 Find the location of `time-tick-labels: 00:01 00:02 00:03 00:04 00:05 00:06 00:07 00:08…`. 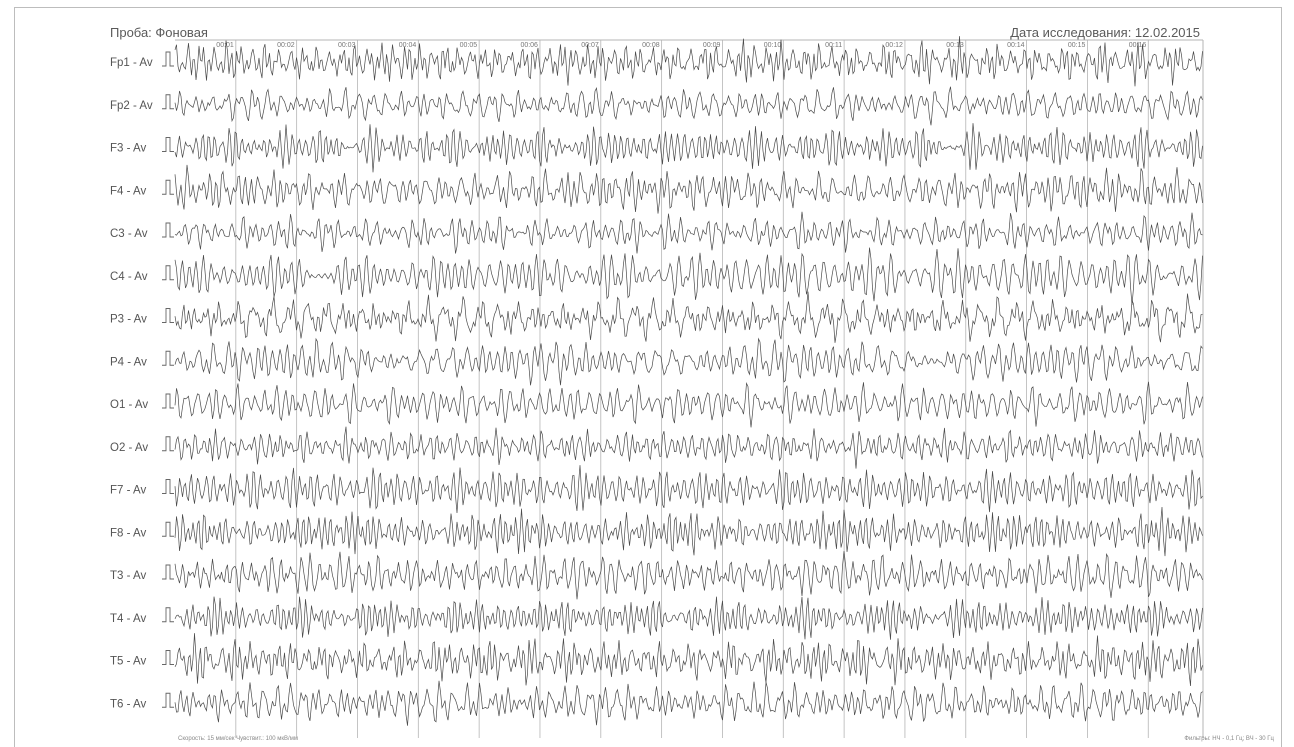

time-tick-labels: 00:01 00:02 00:03 00:04 00:05 00:06 00:07 00:08… is located at coordinates (681, 45).